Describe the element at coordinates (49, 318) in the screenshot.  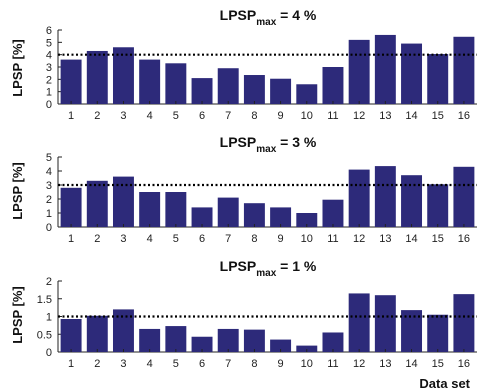
I see `y-tick-label: 1` at that location.